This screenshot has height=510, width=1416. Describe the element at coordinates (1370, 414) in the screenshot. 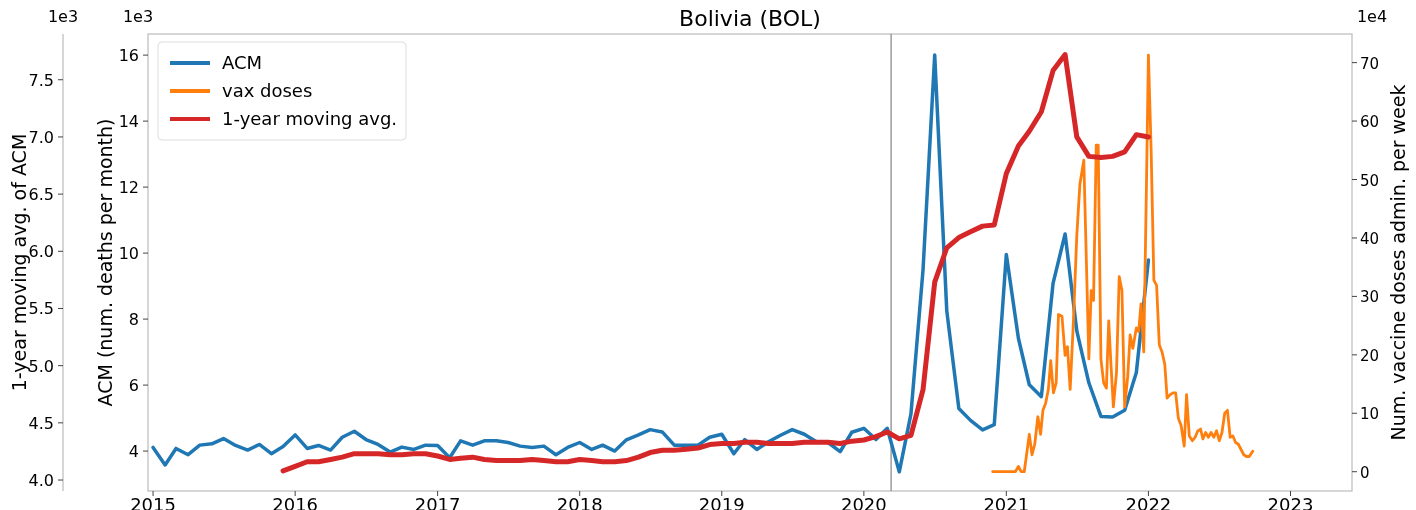

I see `y2-tick-label: 10` at that location.